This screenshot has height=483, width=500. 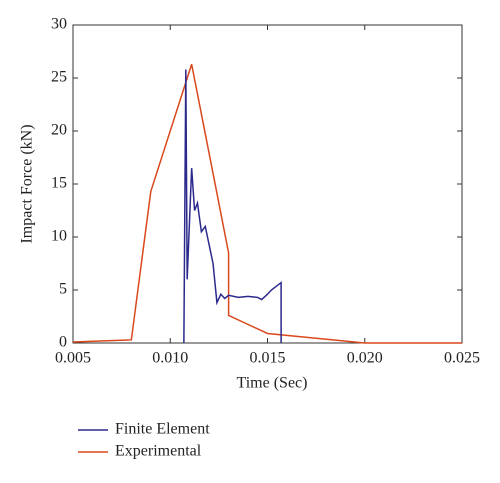 What do you see at coordinates (59, 130) in the screenshot?
I see `y-tick-label: 20` at bounding box center [59, 130].